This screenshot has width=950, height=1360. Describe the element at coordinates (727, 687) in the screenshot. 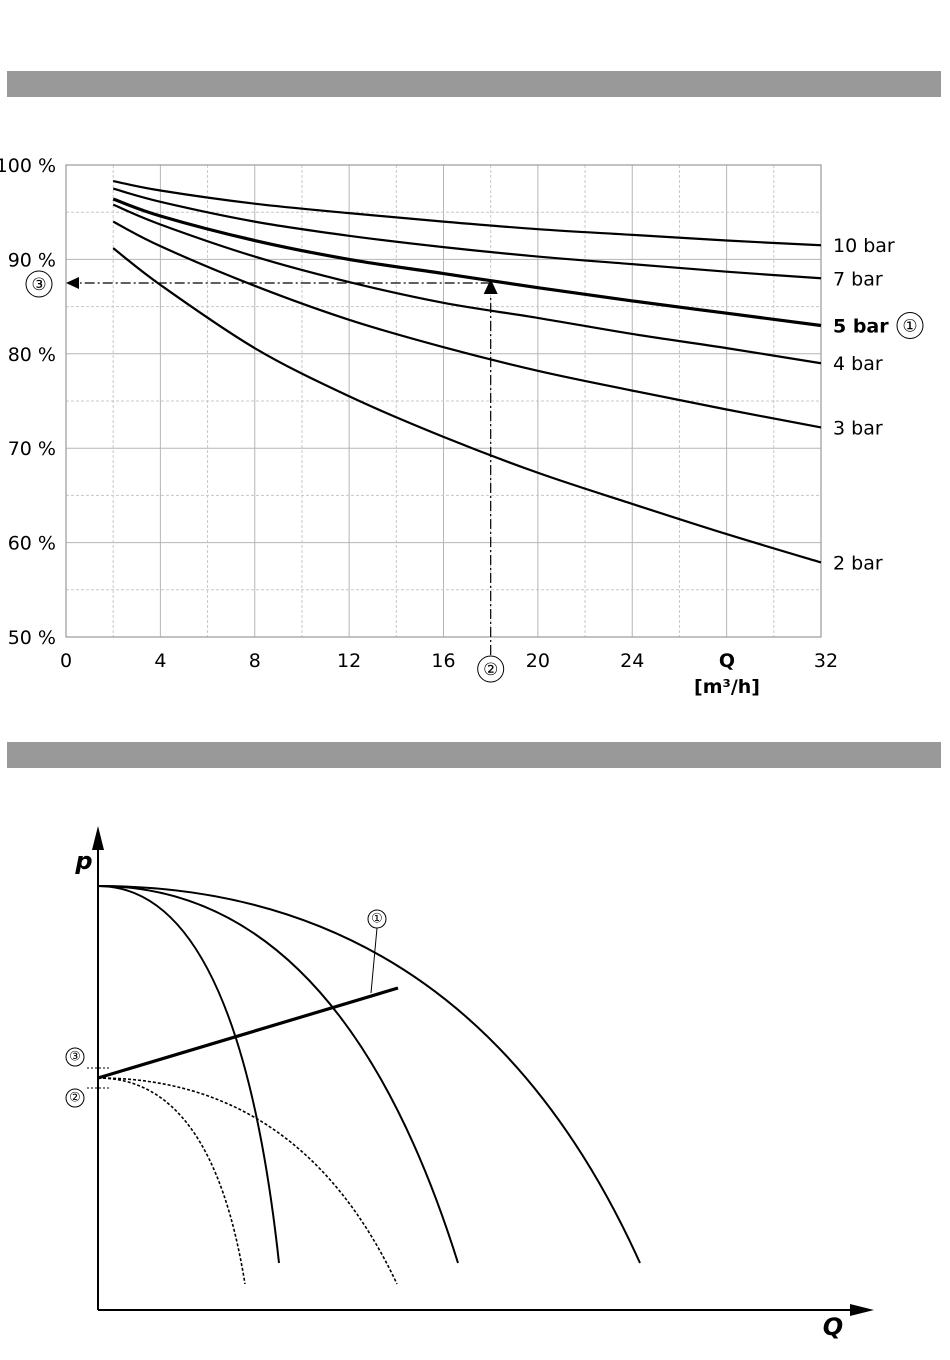

I see `x-axis-unit: [m³/h]` at that location.